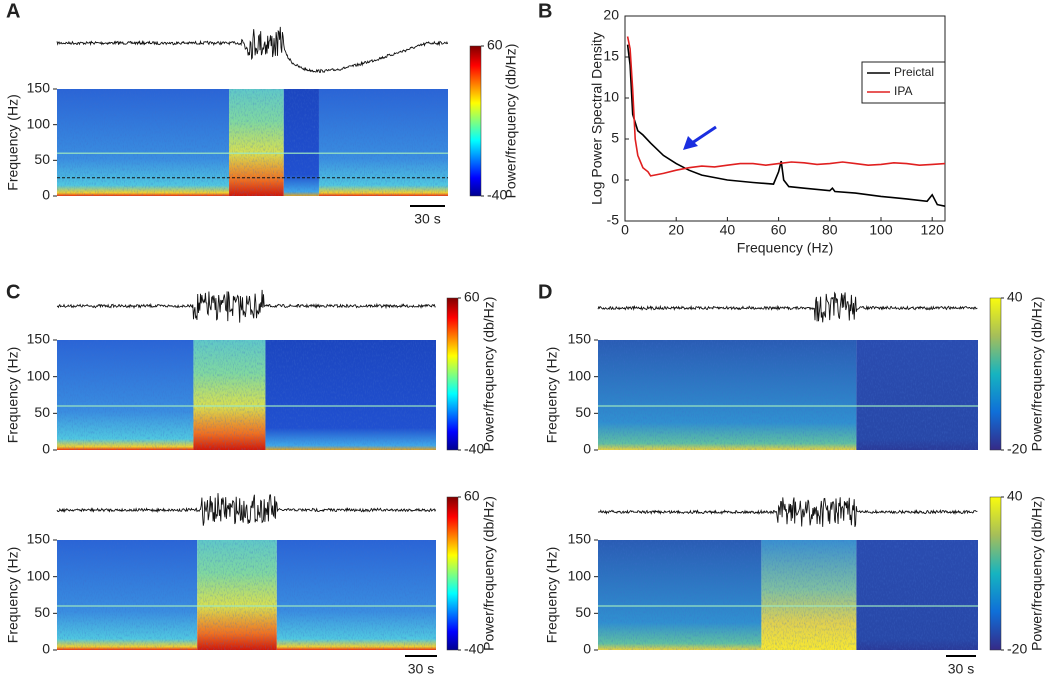 Image resolution: width=1050 pixels, height=677 pixels. Describe the element at coordinates (611, 97) in the screenshot. I see `y-tick-label: 10` at that location.